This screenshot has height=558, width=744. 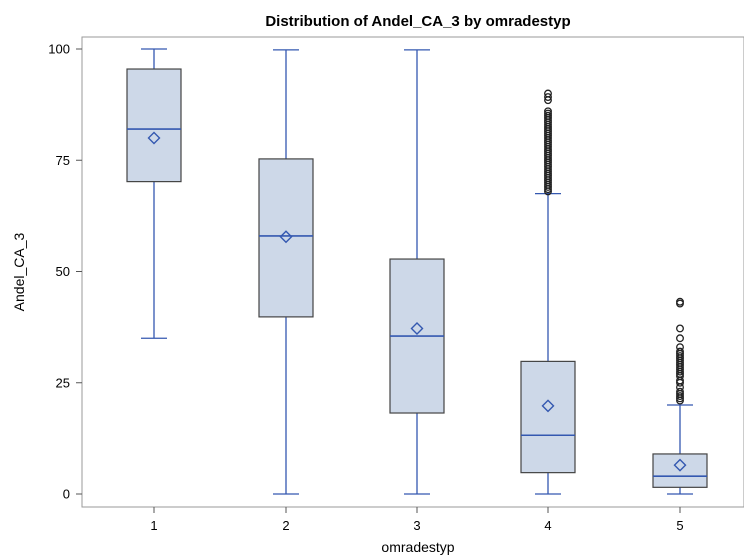 I want to click on x-axis-label: omradestyp, so click(x=417, y=547).